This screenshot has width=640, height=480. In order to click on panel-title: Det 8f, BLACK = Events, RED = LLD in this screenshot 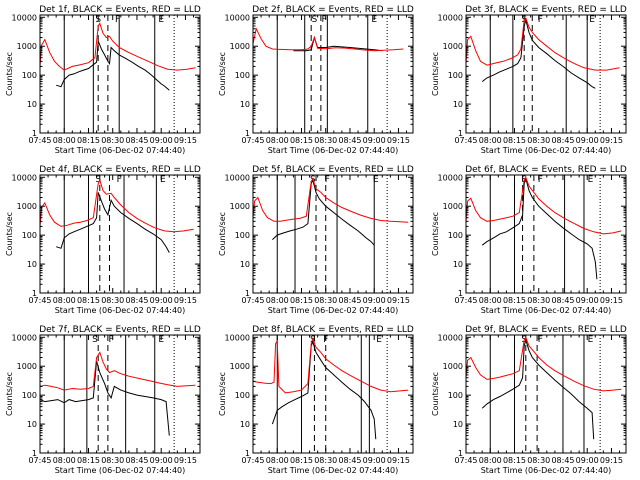, I will do `click(333, 330)`.